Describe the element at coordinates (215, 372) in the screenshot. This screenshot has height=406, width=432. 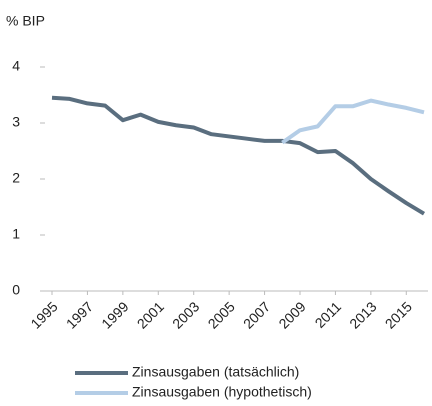
I see `legend-label: Zinsausgaben (tatsächlich)` at that location.